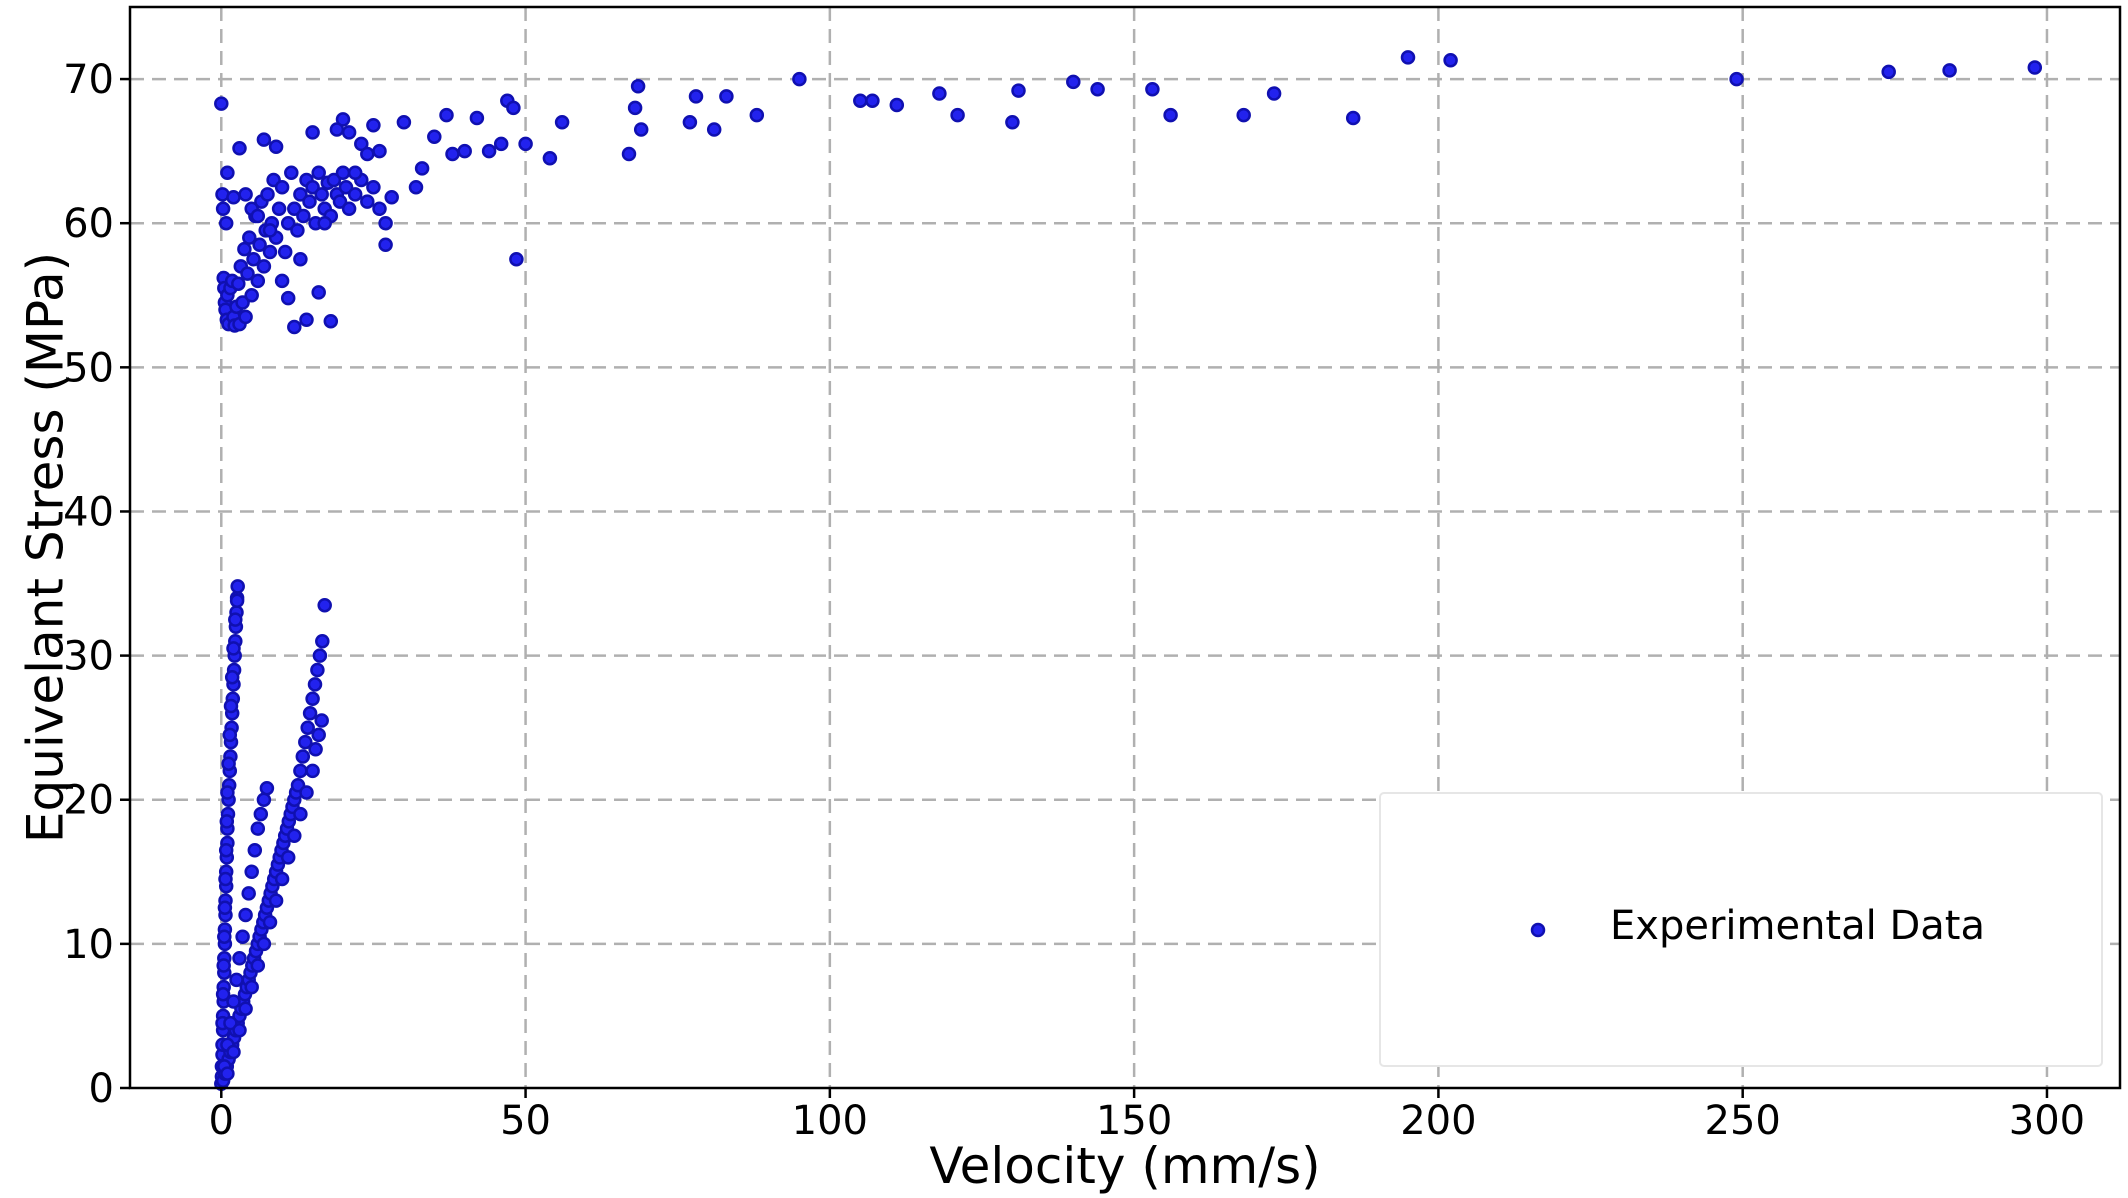  What do you see at coordinates (88, 657) in the screenshot?
I see `y-tick-label: 30` at bounding box center [88, 657].